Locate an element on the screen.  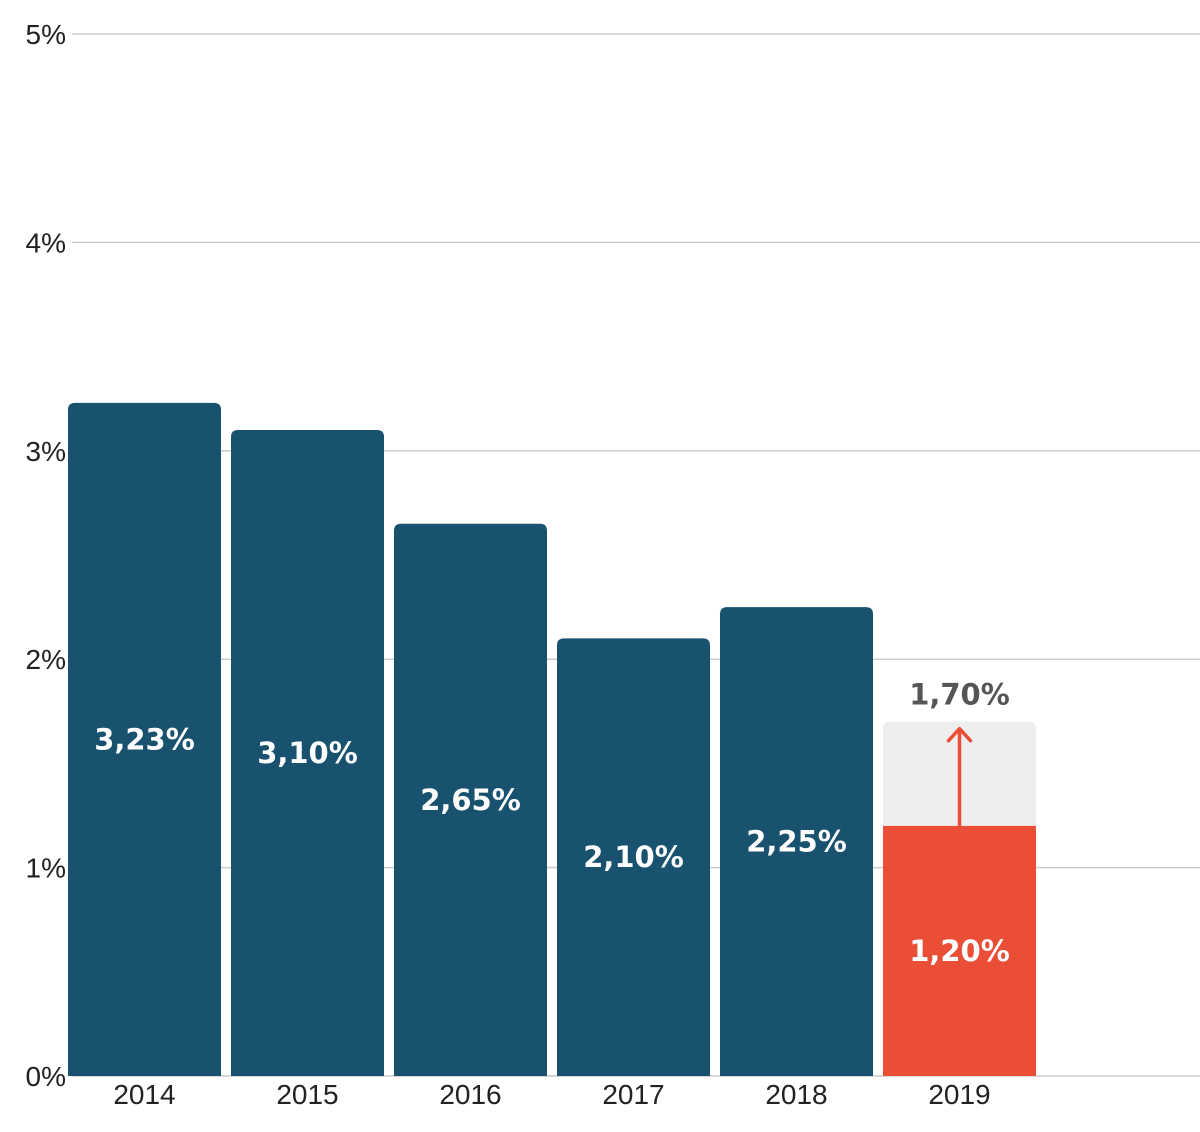
bar-value-label: 2,65% is located at coordinates (470, 800).